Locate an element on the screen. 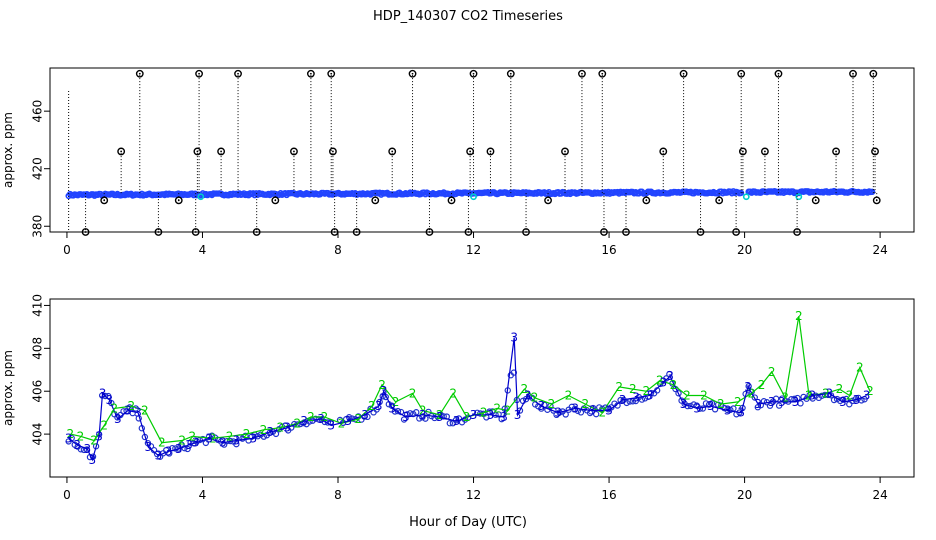 Image resolution: width=936 pixels, height=540 pixels. x-tick-label: 24 is located at coordinates (879, 250).